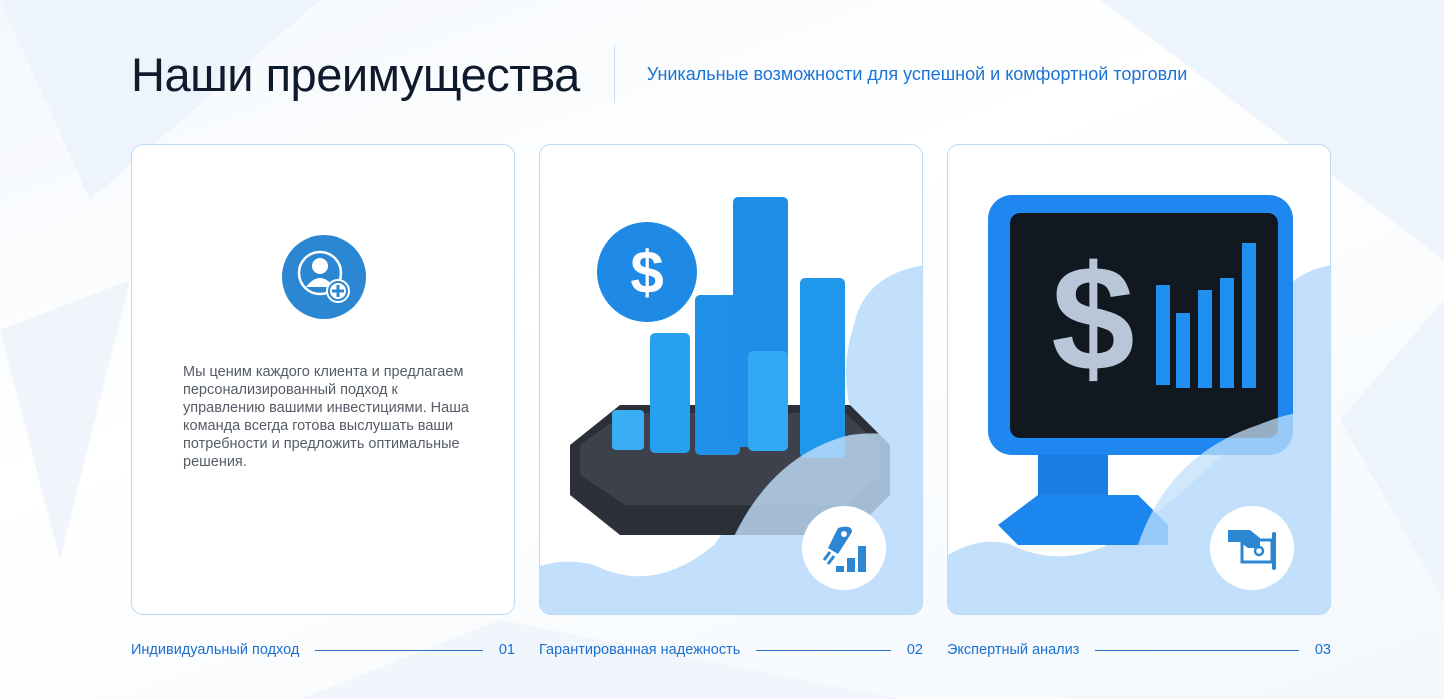 The height and width of the screenshot is (699, 1444). Describe the element at coordinates (640, 650) in the screenshot. I see `card-label: Гарантированная надежность` at that location.